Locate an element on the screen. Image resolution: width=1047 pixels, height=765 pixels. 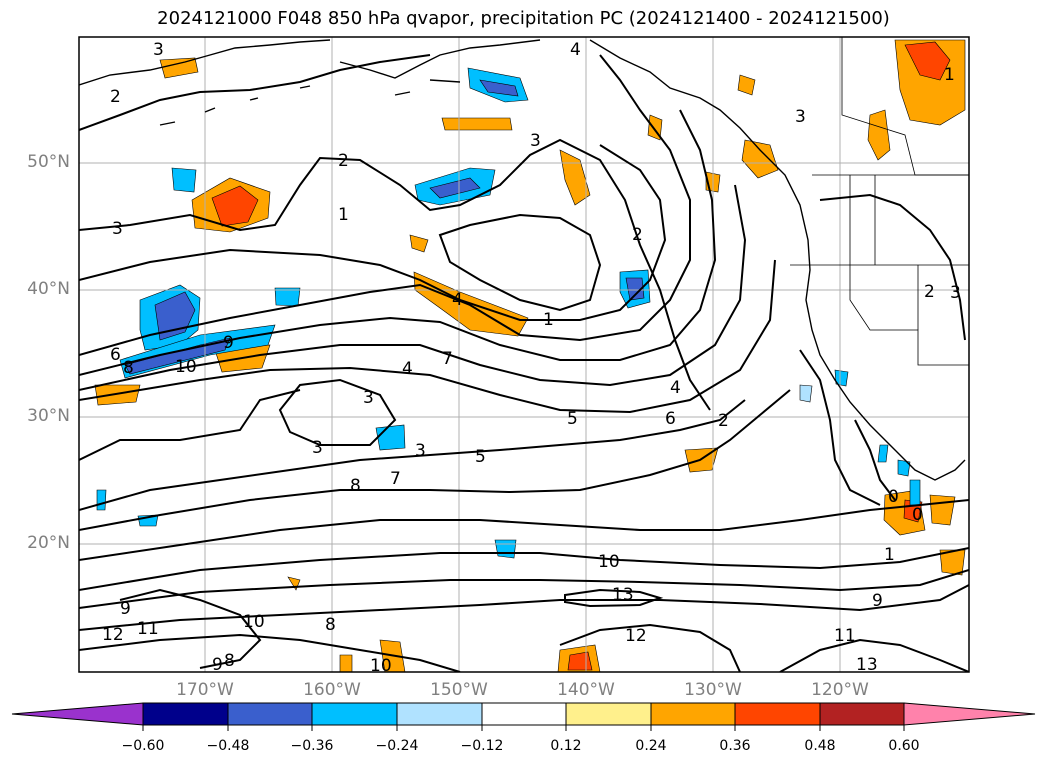
colorbar-tick-label: 0.36 is located at coordinates (735, 746).